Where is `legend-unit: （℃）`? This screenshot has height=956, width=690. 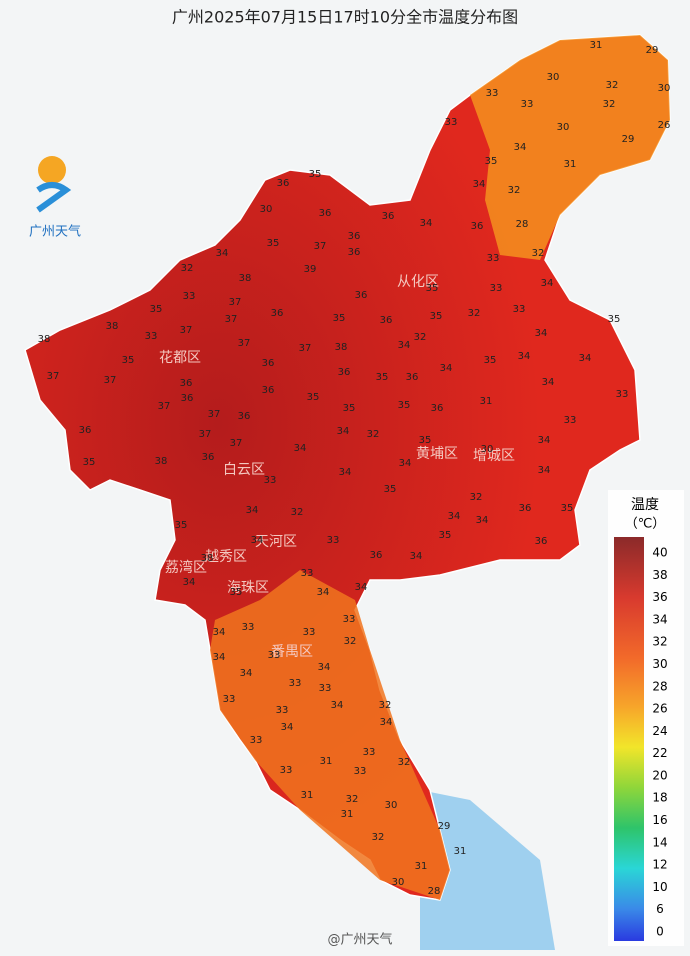
legend-unit: （℃） is located at coordinates (645, 524).